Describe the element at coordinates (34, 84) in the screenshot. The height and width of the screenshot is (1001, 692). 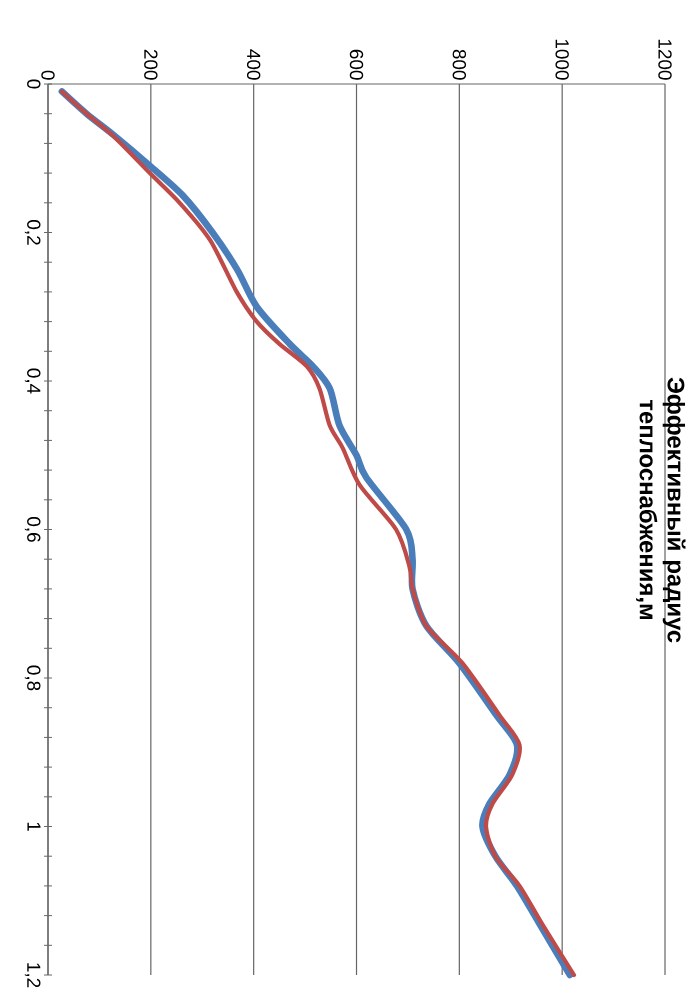
I see `y-tick-label: 0` at that location.